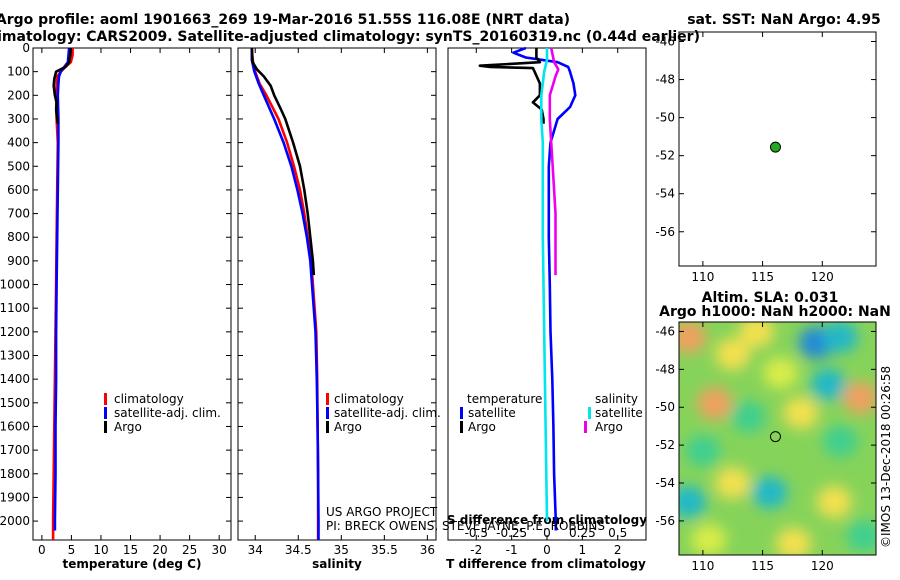 The height and width of the screenshot is (580, 900). What do you see at coordinates (15, 521) in the screenshot?
I see `y-tick-label: 2000` at bounding box center [15, 521].